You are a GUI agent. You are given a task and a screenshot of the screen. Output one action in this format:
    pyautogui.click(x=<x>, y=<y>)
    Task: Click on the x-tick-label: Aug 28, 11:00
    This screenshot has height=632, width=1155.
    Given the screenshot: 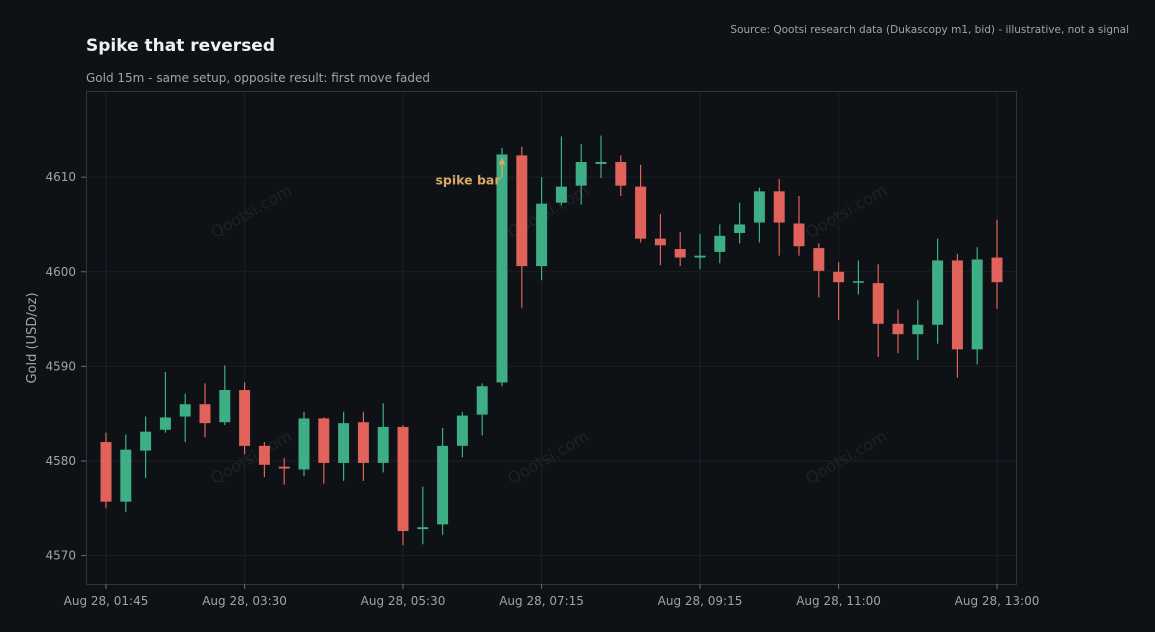 What is the action you would take?
    pyautogui.click(x=838, y=601)
    